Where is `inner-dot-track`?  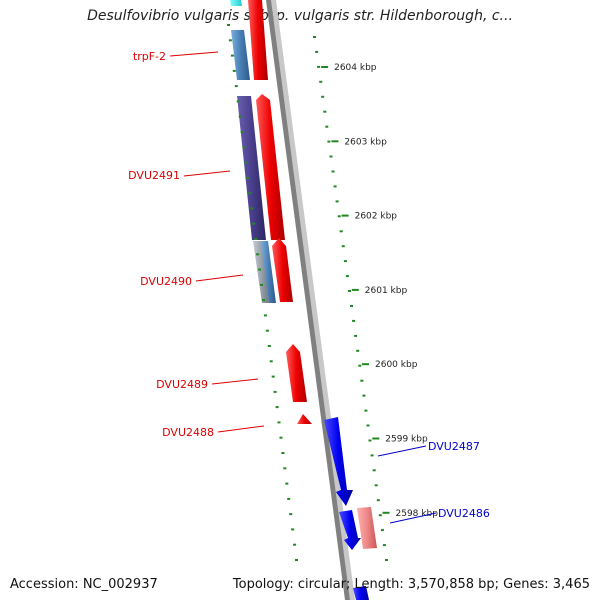
inner-dot-track is located at coordinates (262, 292).